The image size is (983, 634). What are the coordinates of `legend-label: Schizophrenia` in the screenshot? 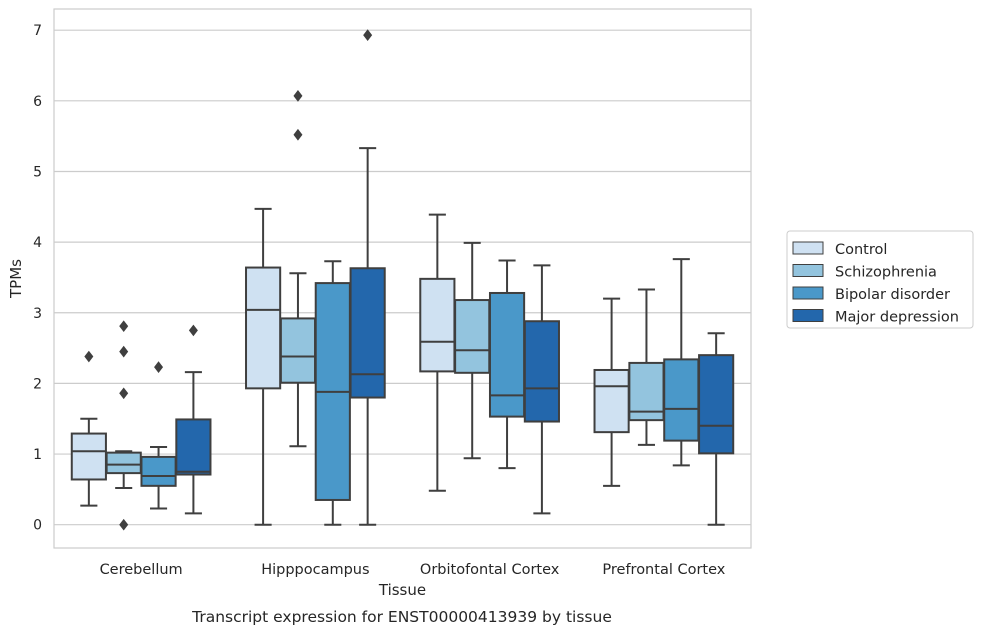 It's located at (886, 273).